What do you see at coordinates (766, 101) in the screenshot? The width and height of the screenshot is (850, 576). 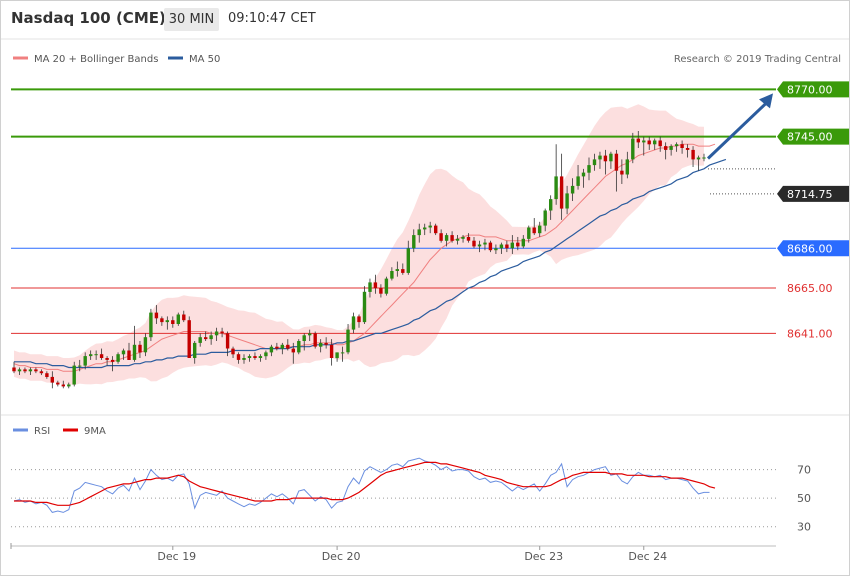 I see `projection-arrow-head` at bounding box center [766, 101].